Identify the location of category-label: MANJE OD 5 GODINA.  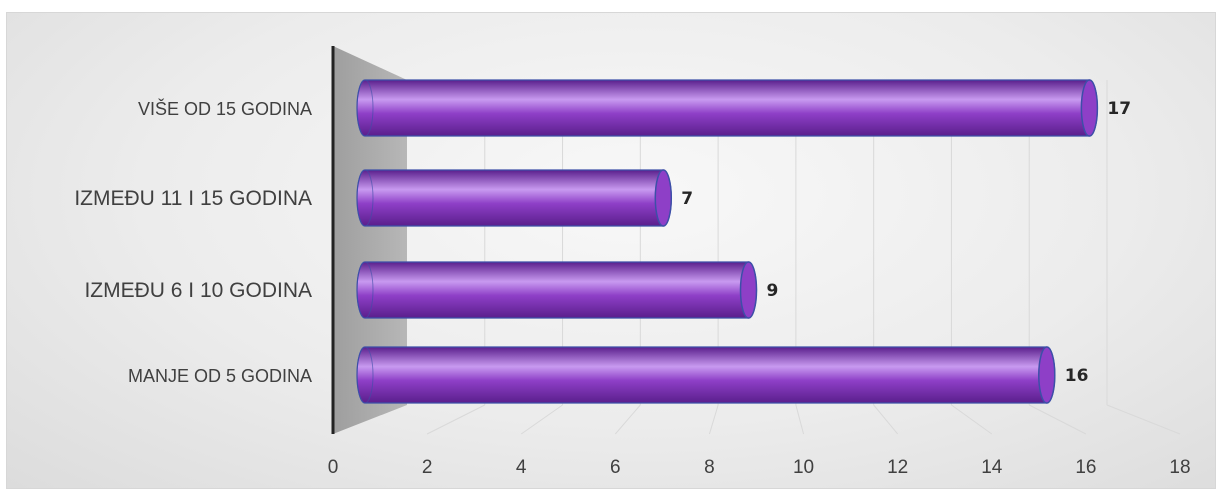
(220, 376).